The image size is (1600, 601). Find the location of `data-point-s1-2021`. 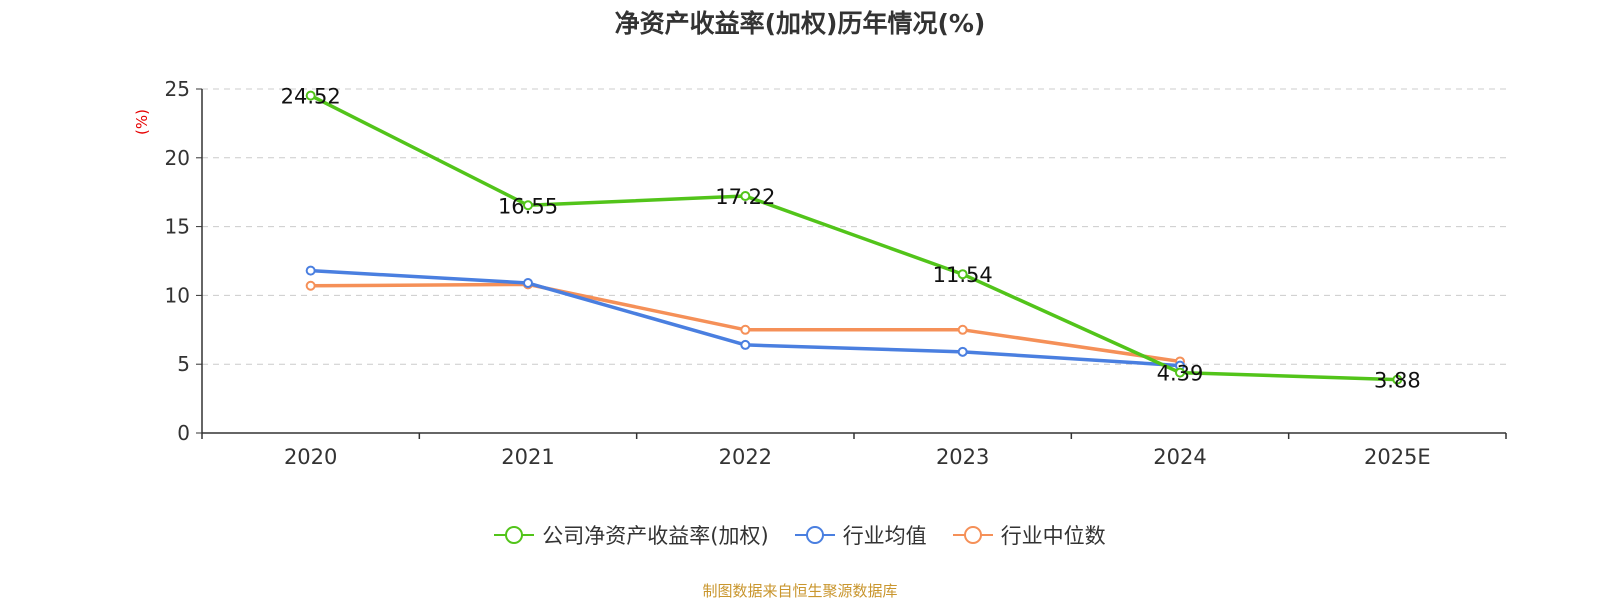

data-point-s1-2021 is located at coordinates (528, 283).